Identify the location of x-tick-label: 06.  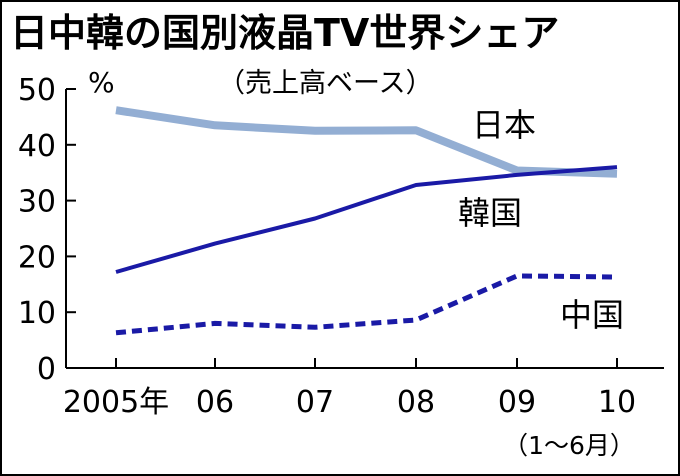
(215, 402).